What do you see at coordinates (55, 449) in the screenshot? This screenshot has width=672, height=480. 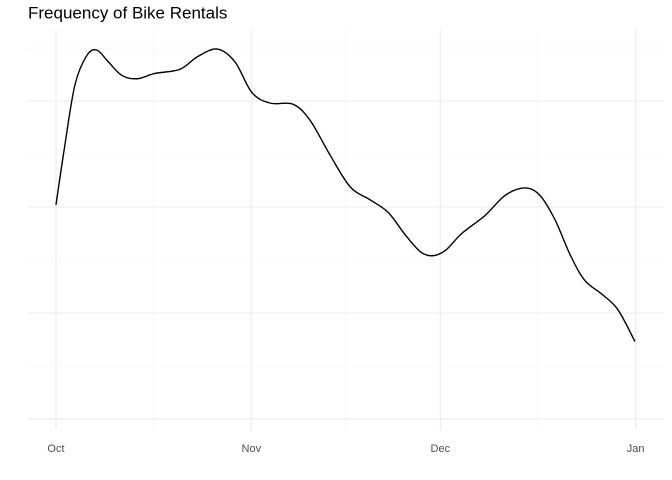 I see `x-tick-label: Oct` at bounding box center [55, 449].